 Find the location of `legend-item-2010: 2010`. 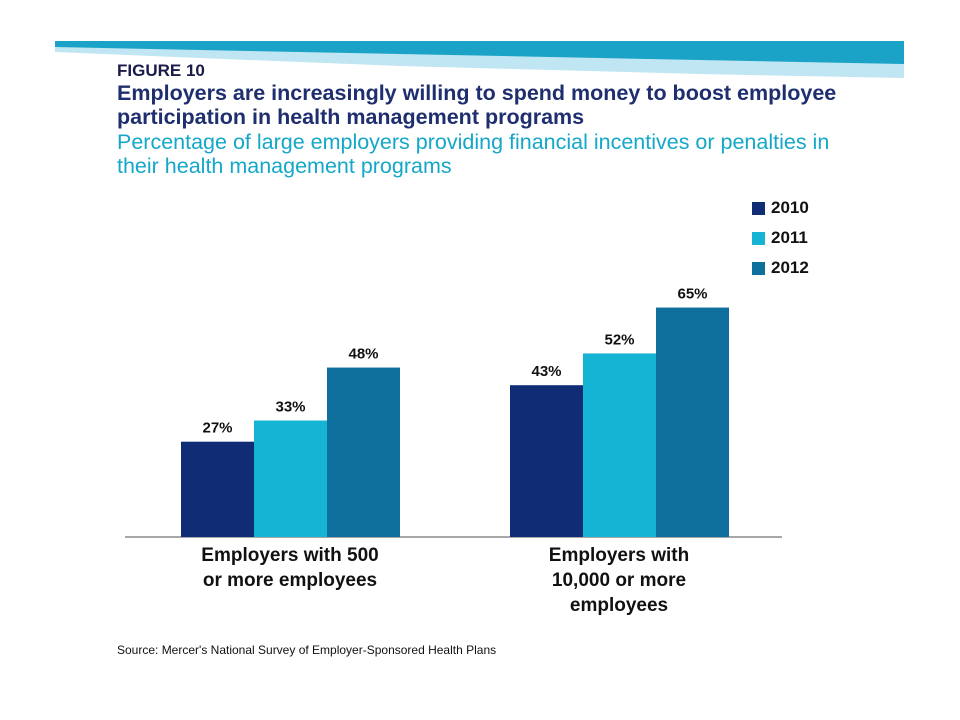

legend-item-2010: 2010 is located at coordinates (780, 208).